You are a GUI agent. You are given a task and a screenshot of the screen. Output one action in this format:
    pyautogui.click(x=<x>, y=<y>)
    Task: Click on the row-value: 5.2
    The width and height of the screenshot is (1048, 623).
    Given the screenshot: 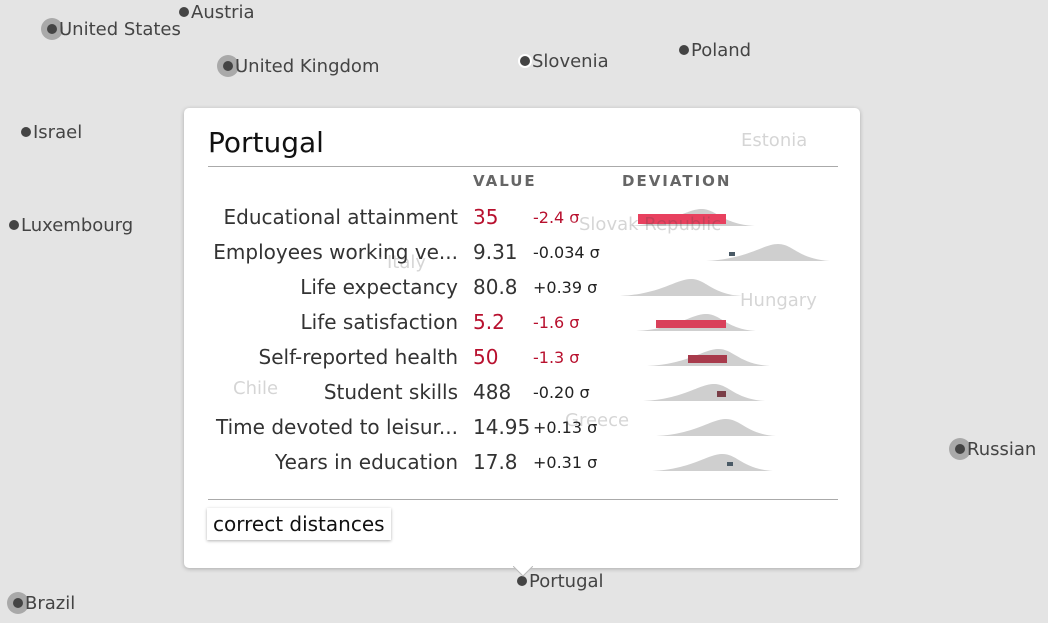 What is the action you would take?
    pyautogui.click(x=489, y=322)
    